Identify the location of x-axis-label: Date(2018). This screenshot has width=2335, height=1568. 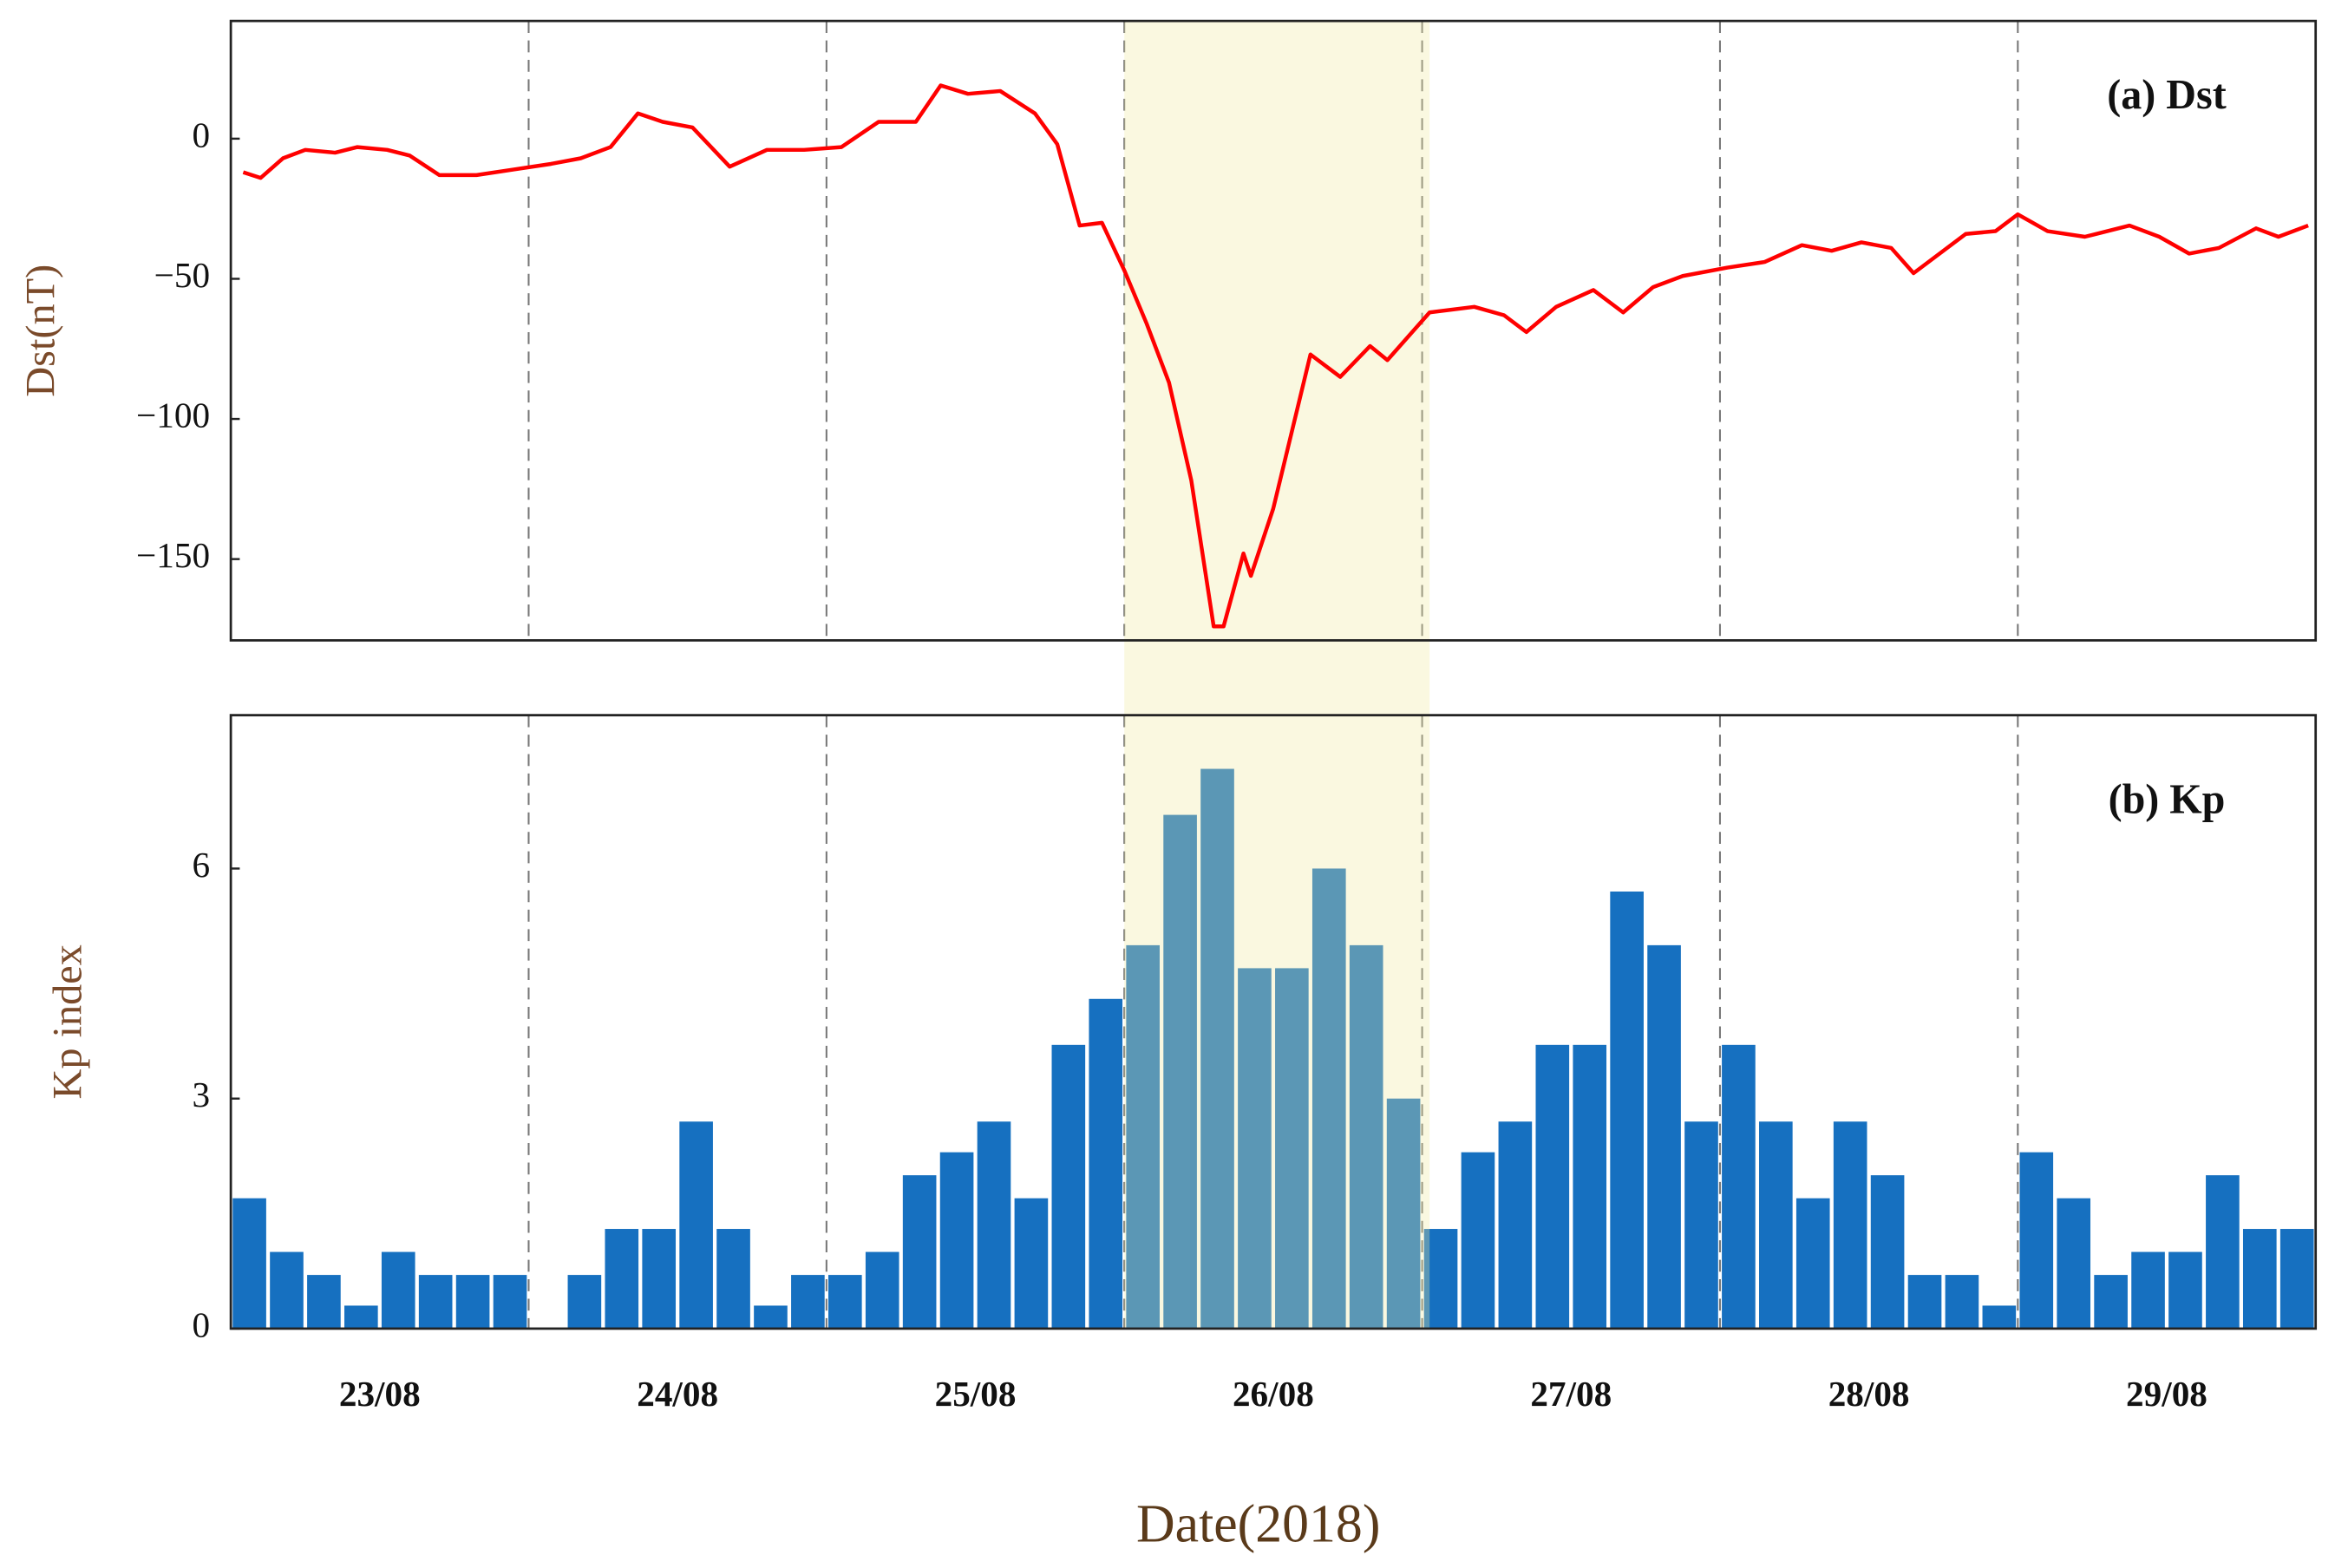
(1258, 1523).